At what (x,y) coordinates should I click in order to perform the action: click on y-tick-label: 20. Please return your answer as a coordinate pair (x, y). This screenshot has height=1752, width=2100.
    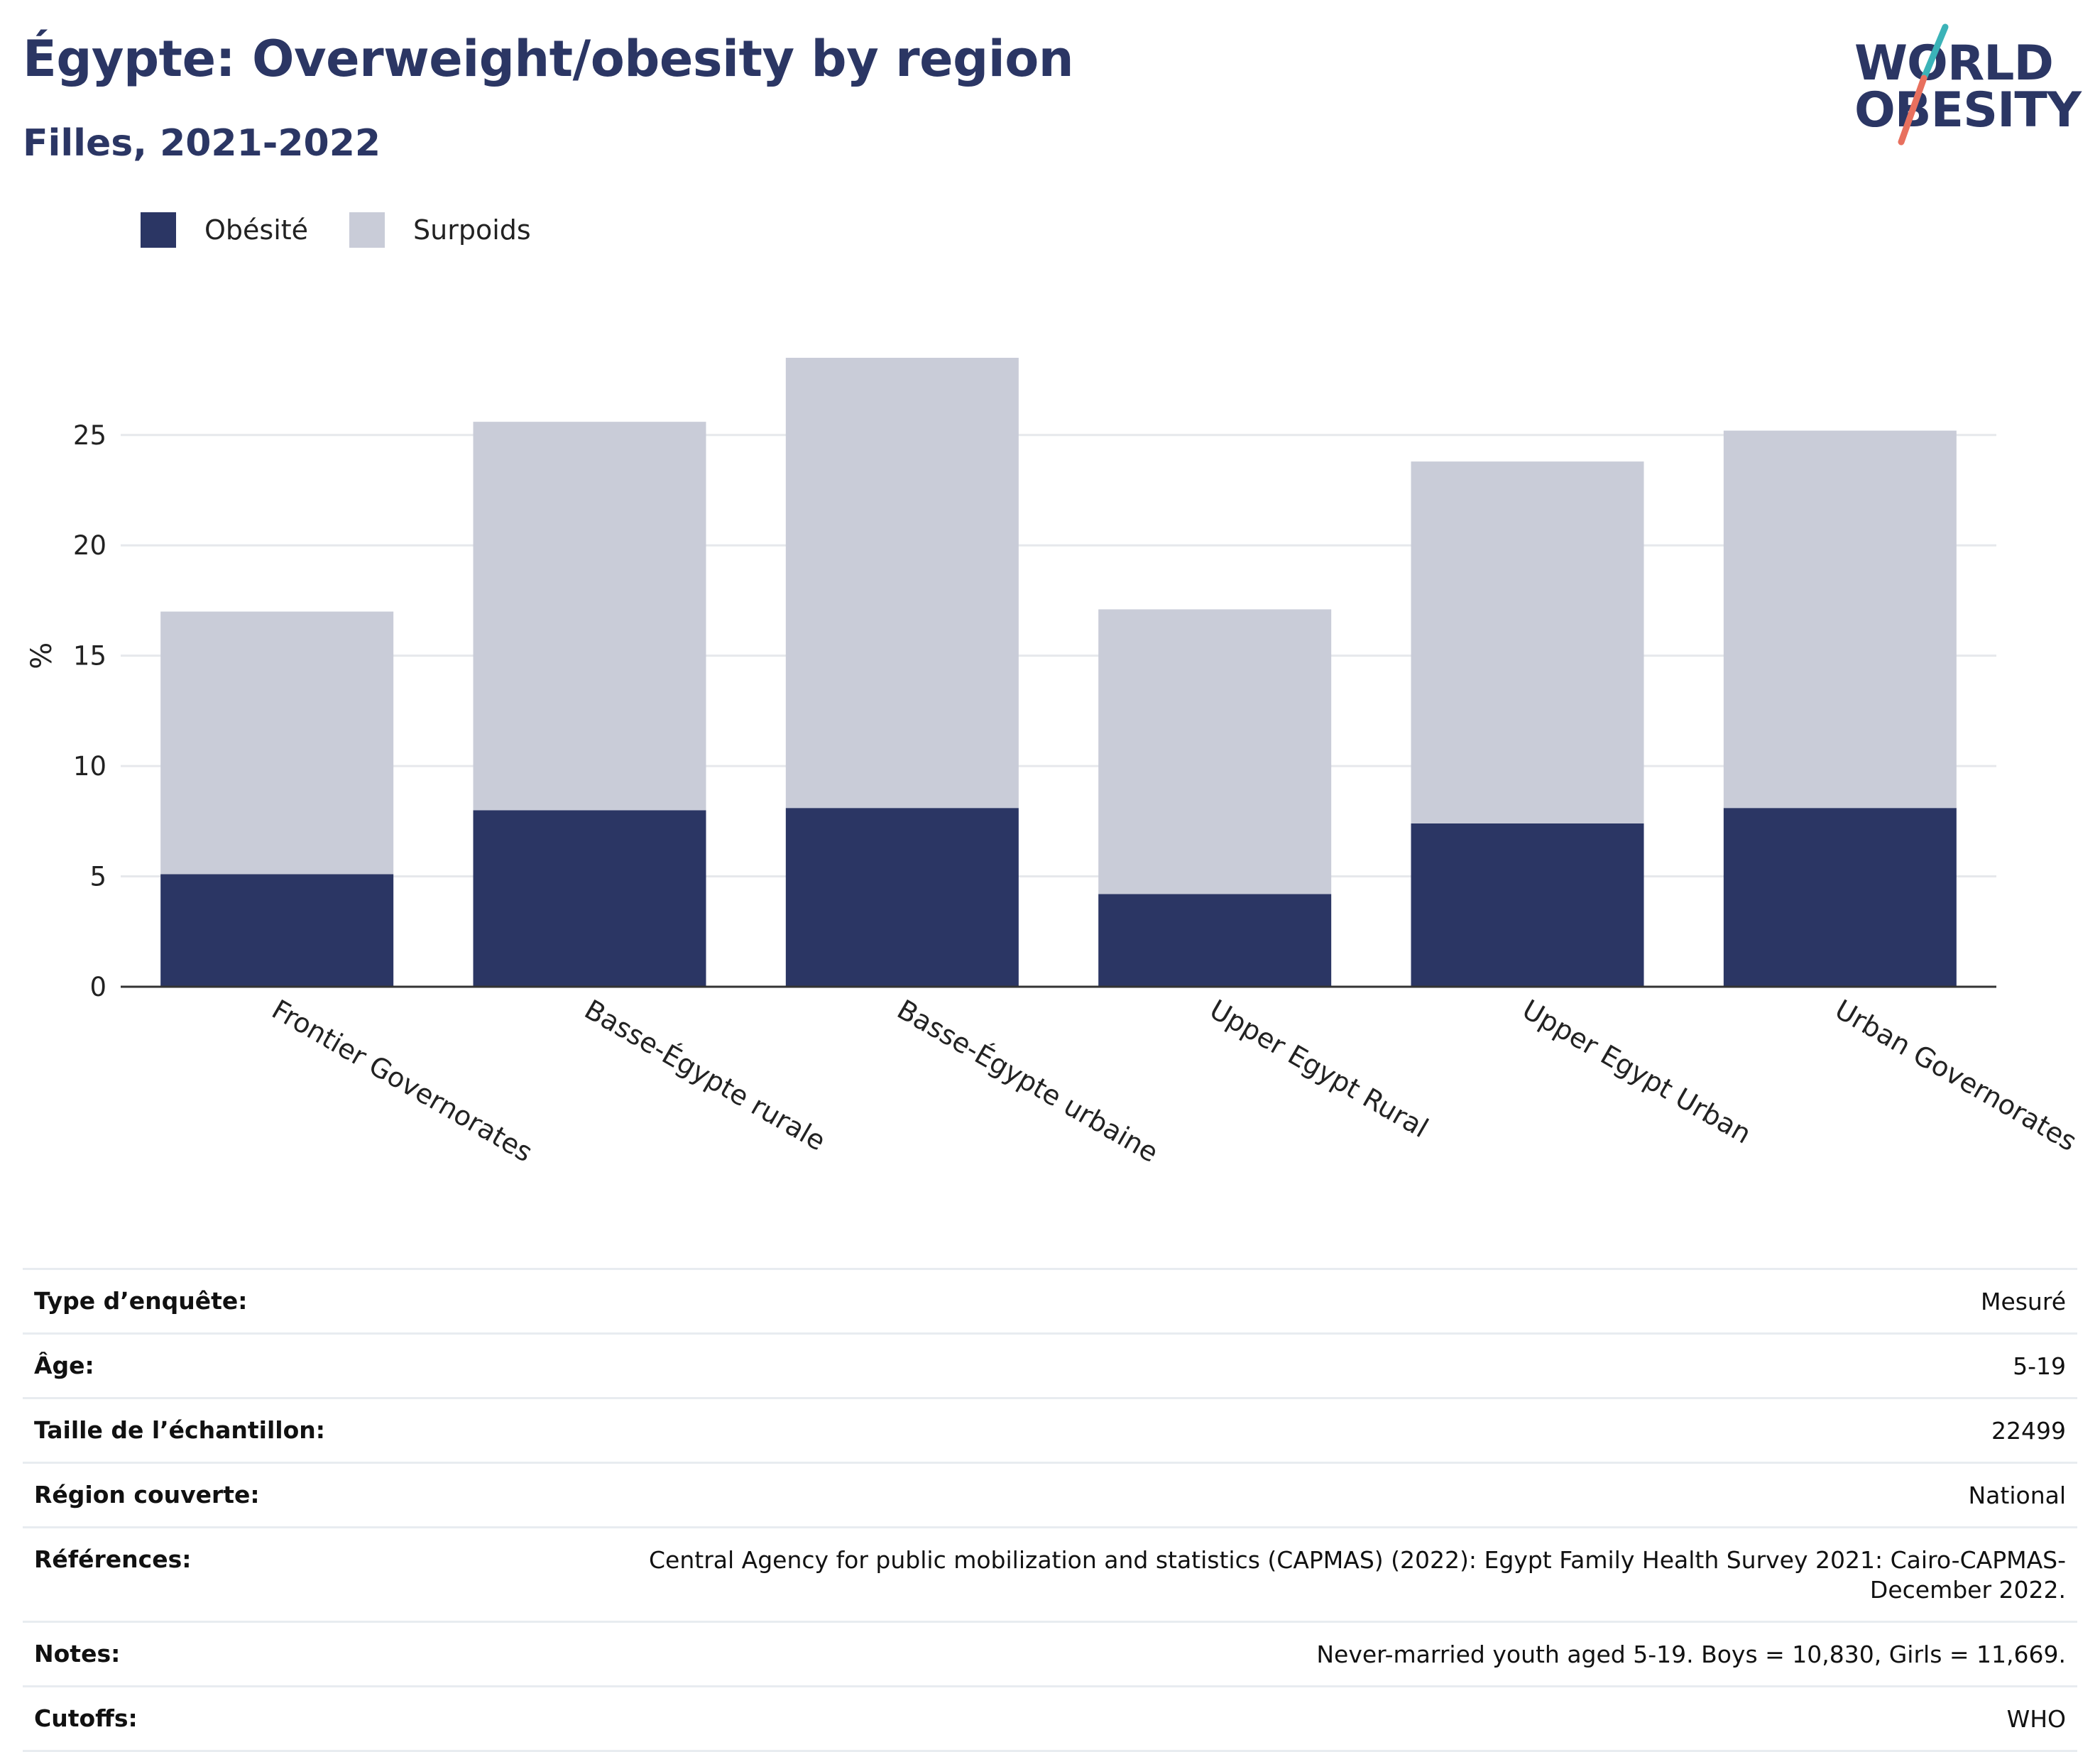
    Looking at the image, I should click on (89, 545).